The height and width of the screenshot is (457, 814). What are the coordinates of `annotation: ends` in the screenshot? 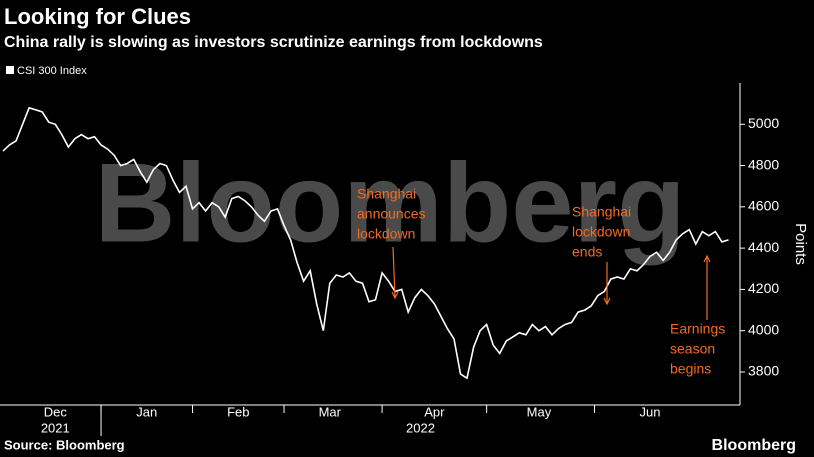 It's located at (587, 252).